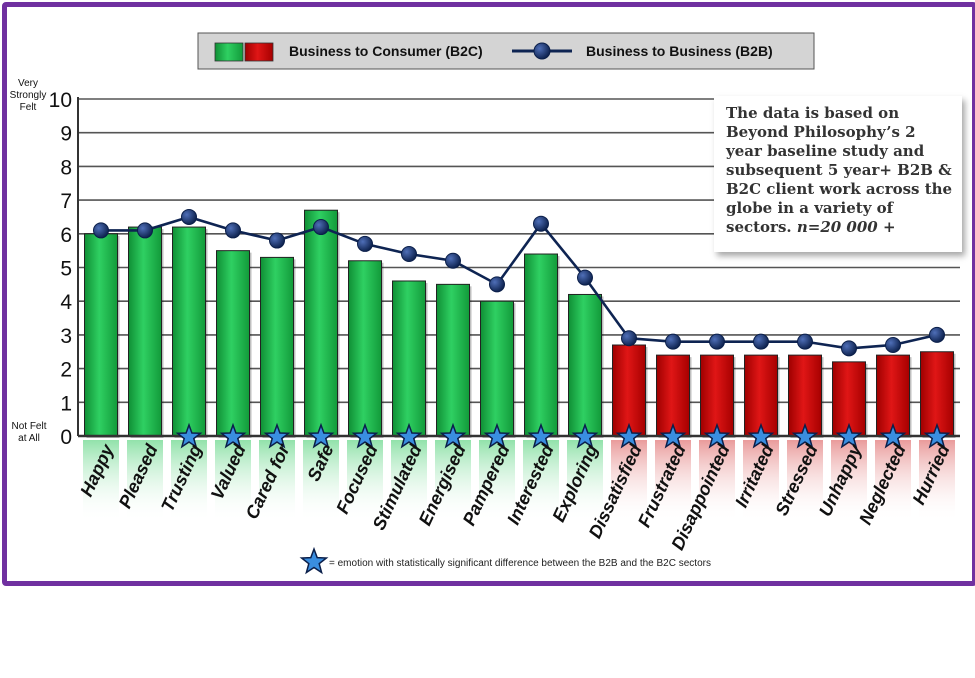  I want to click on b2b-point-exploring, so click(585, 277).